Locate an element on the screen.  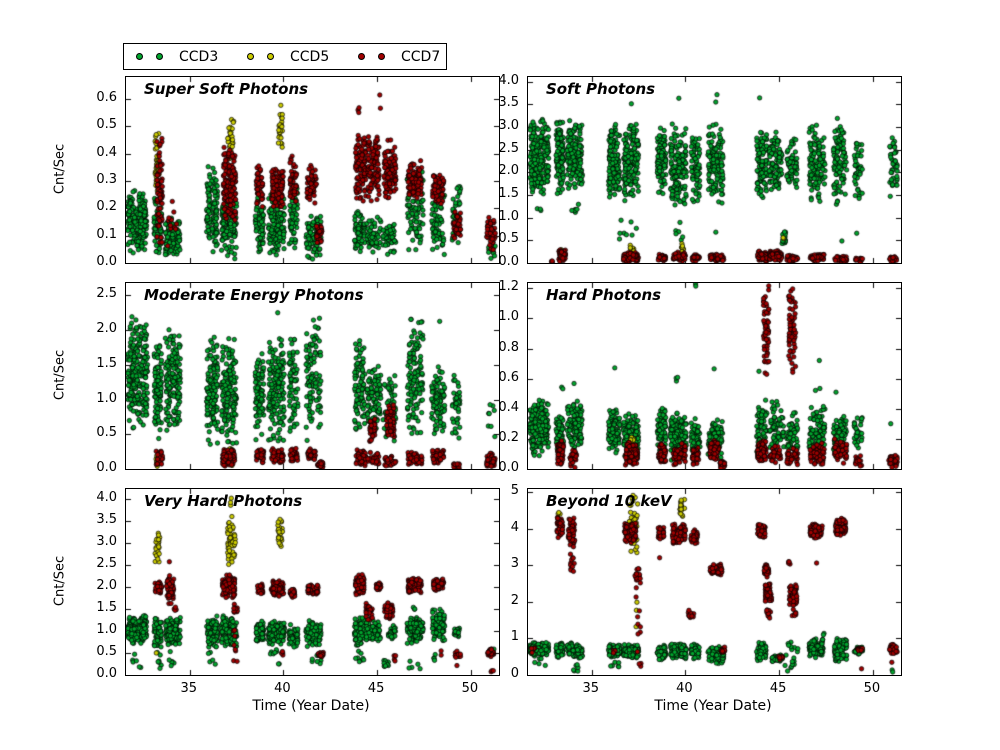
panel-hard-photons: Hard Photons is located at coordinates (714, 376).